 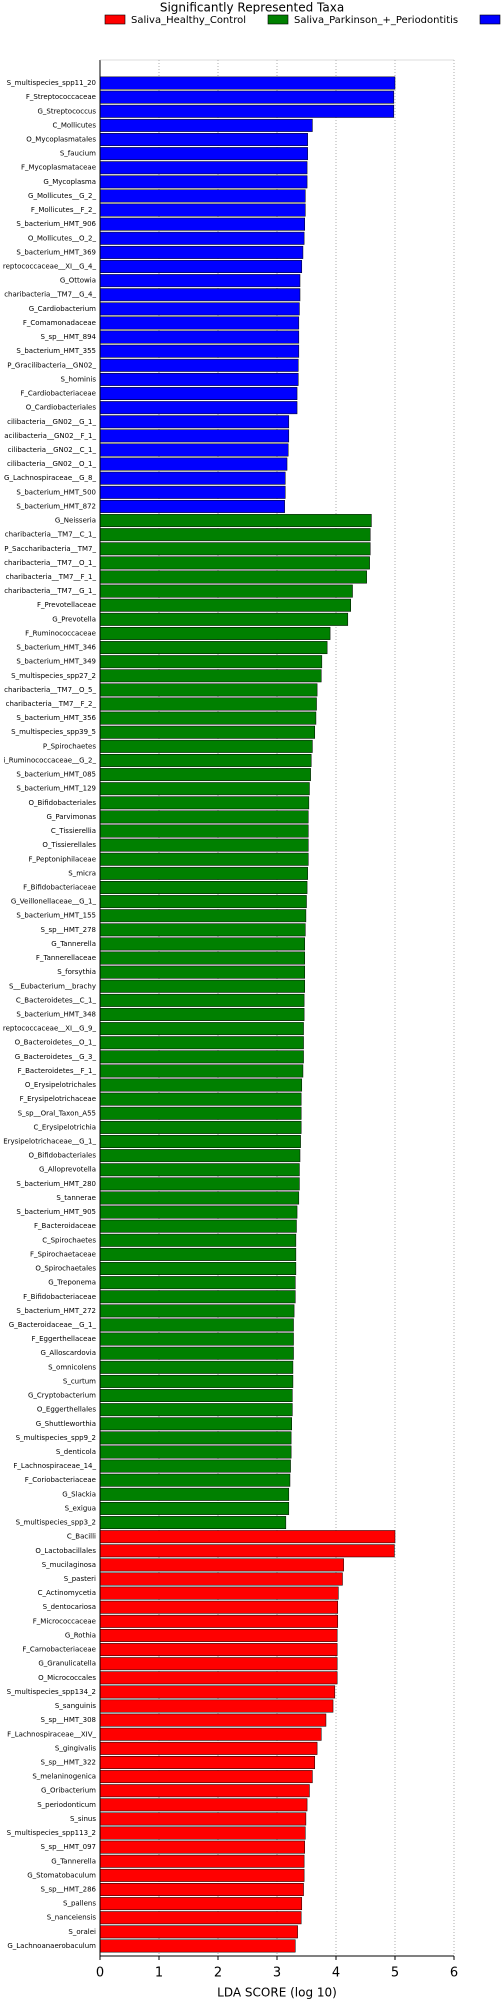 I want to click on y-tick-label: S_faucium, so click(x=78, y=154).